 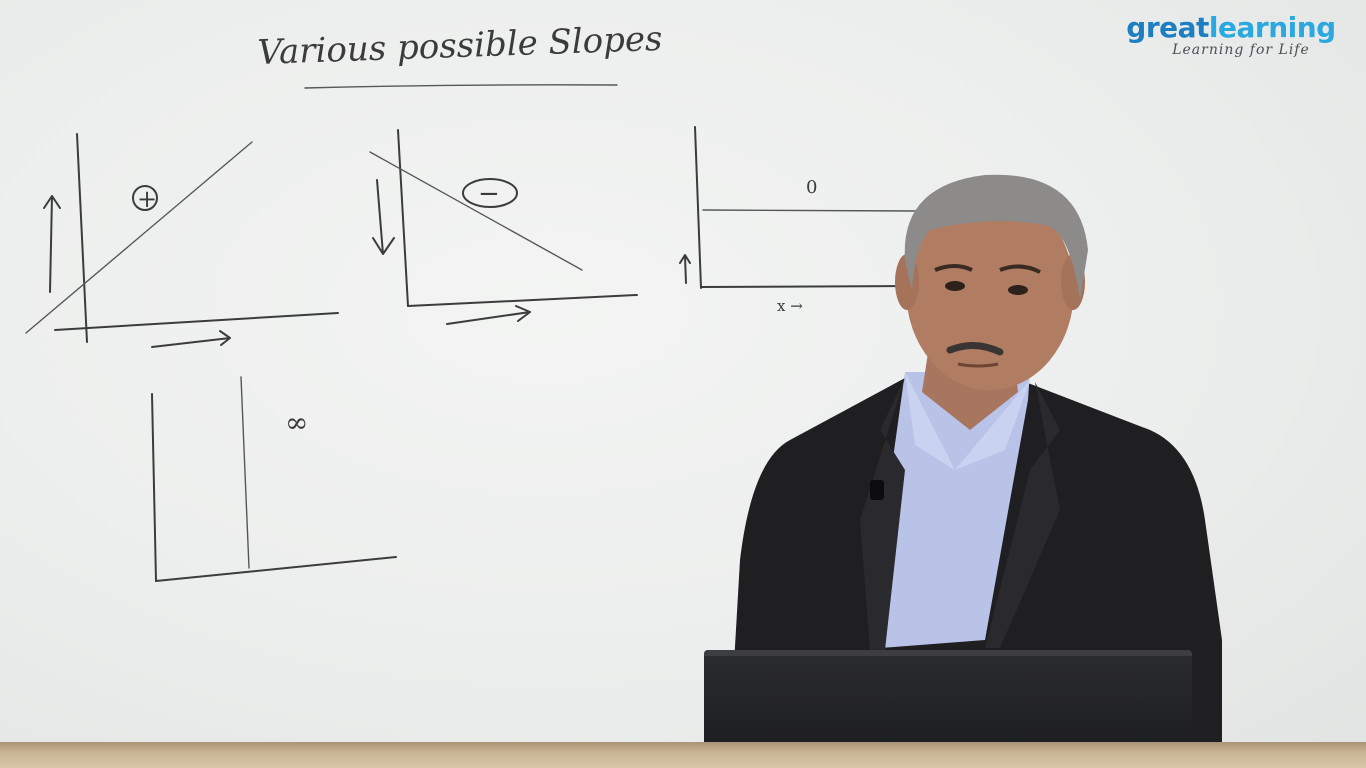 I want to click on whiteboard-tray, so click(x=683, y=755).